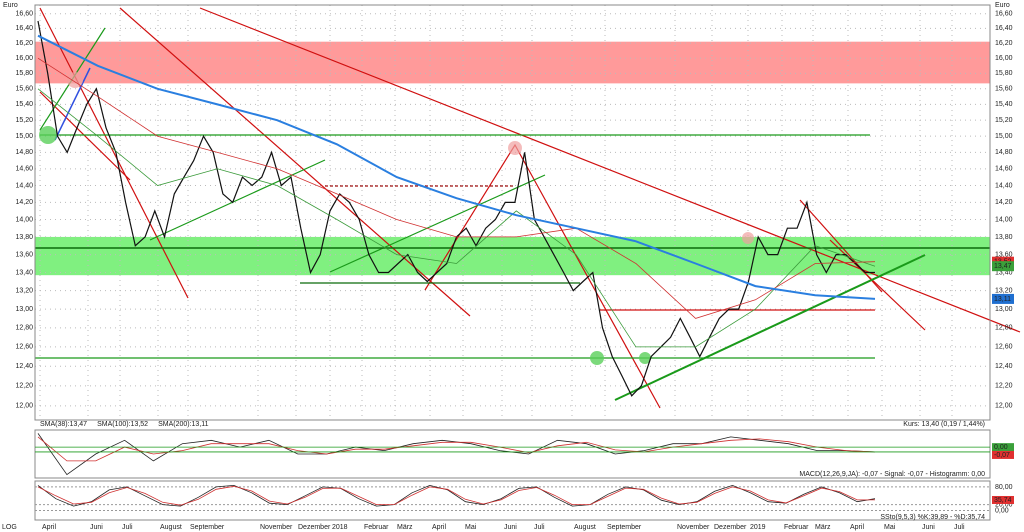 This screenshot has height=532, width=1024. I want to click on y-tick-label: 14,80, so click(1004, 152).